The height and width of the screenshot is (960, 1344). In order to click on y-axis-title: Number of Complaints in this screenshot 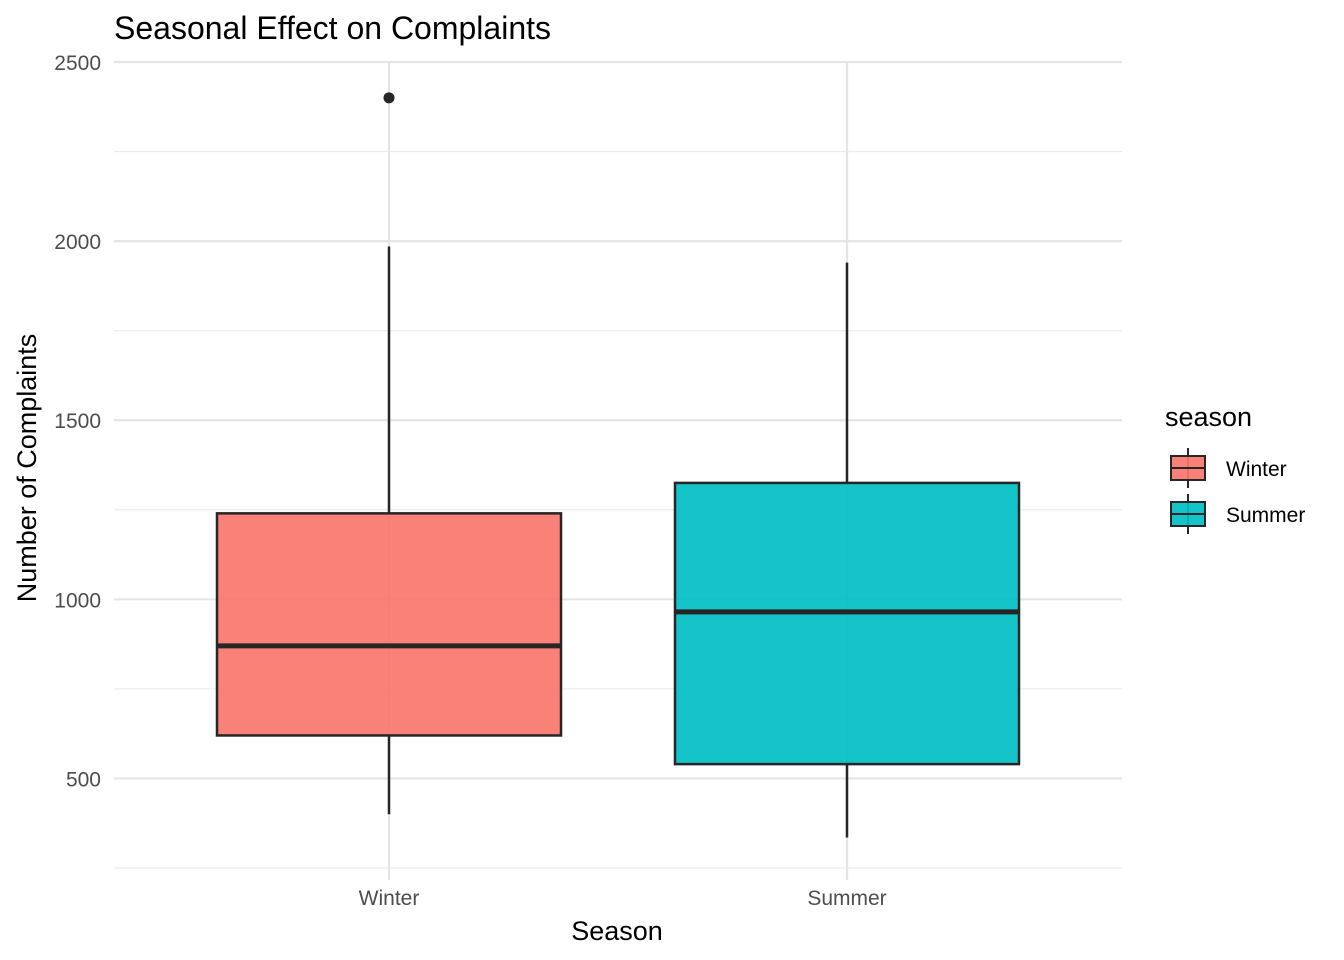, I will do `click(27, 468)`.